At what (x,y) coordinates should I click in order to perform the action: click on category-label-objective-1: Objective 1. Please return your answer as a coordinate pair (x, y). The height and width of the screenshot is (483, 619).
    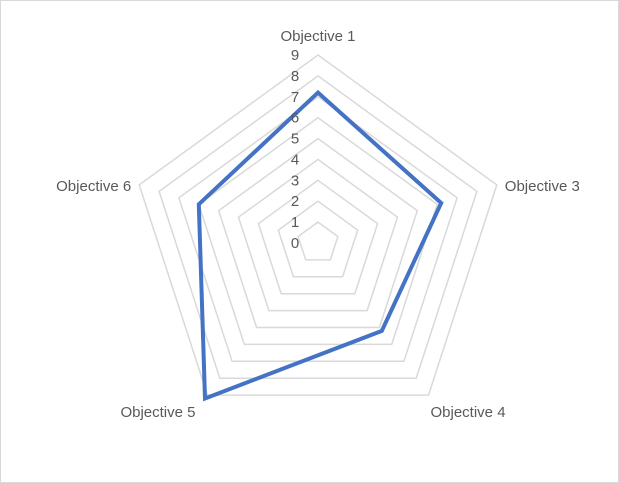
    Looking at the image, I should click on (317, 36).